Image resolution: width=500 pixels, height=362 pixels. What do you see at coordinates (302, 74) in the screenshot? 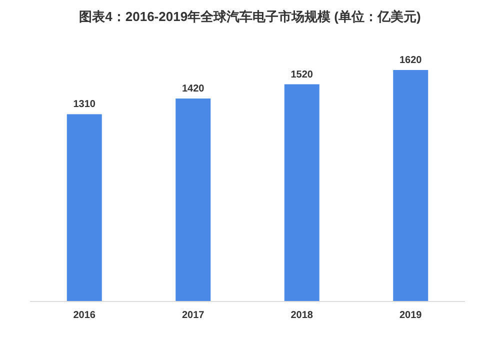
I see `data-label: 1520` at bounding box center [302, 74].